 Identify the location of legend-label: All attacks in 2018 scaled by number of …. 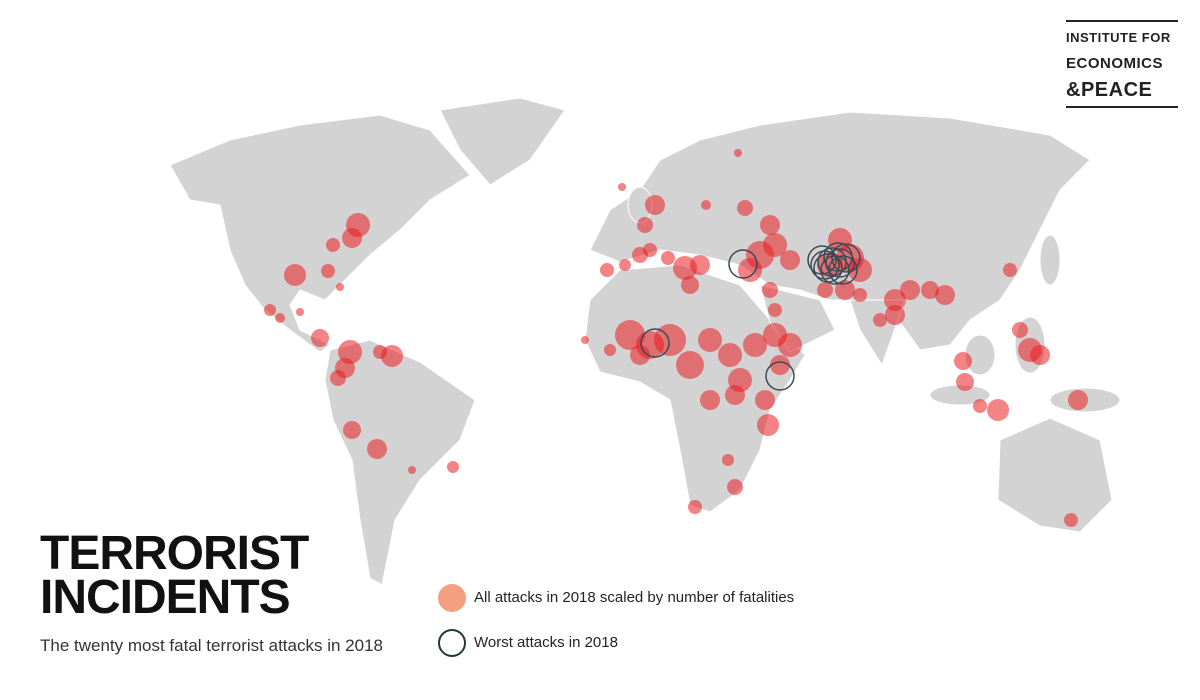
(634, 597).